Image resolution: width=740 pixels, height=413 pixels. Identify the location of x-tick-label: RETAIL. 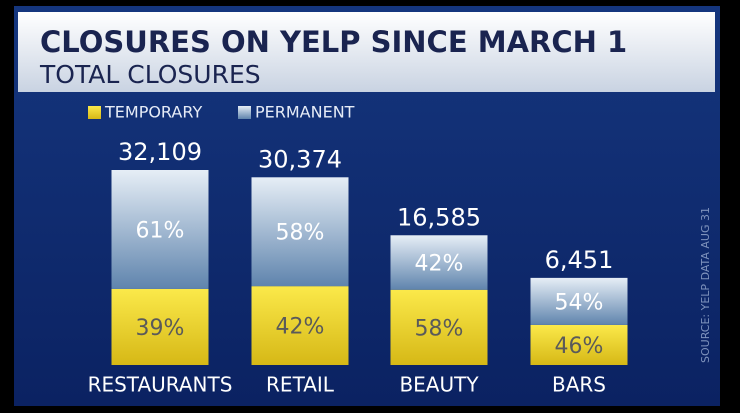
(300, 385).